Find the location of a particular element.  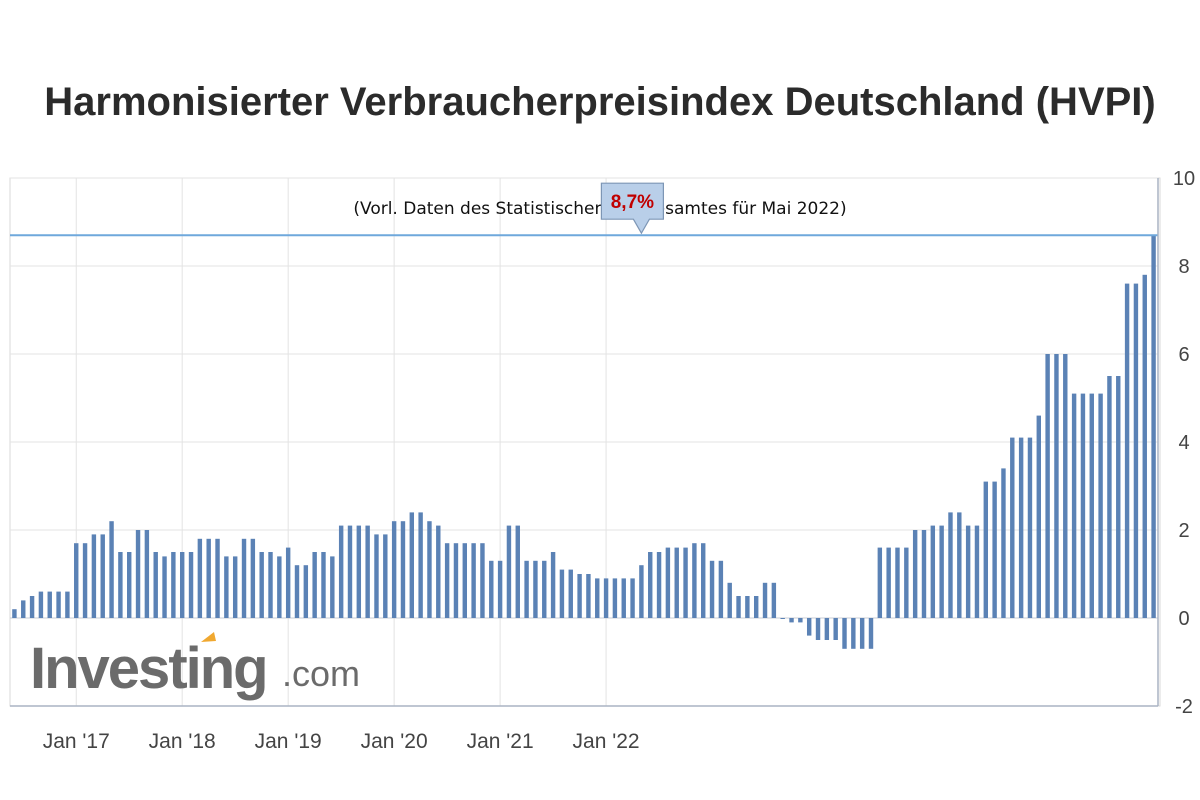

y-tick-label: 4 is located at coordinates (1183, 443).